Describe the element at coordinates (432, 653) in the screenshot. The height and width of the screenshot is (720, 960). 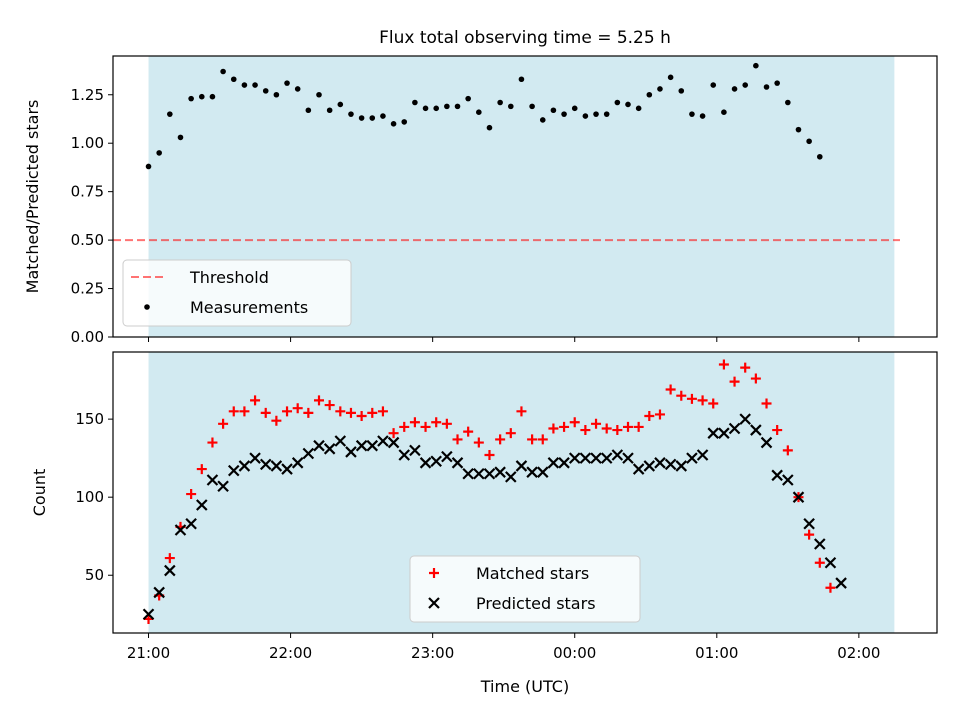
I see `x-tick-label: 23:00` at that location.